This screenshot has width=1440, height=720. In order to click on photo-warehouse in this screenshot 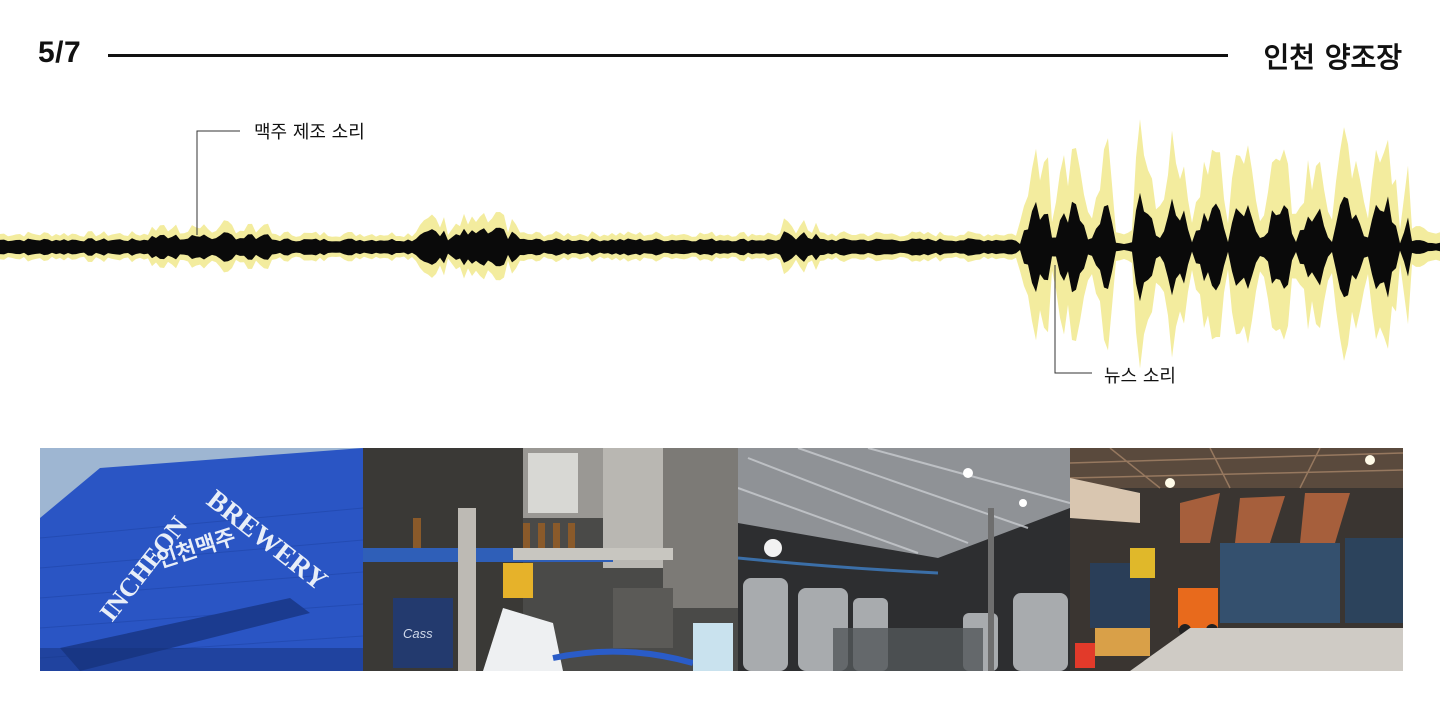, I will do `click(1236, 559)`.